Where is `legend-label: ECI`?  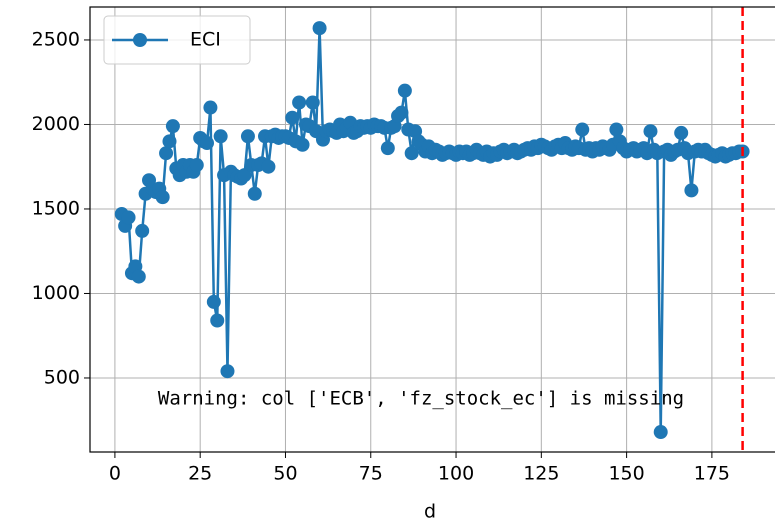
legend-label: ECI is located at coordinates (205, 40).